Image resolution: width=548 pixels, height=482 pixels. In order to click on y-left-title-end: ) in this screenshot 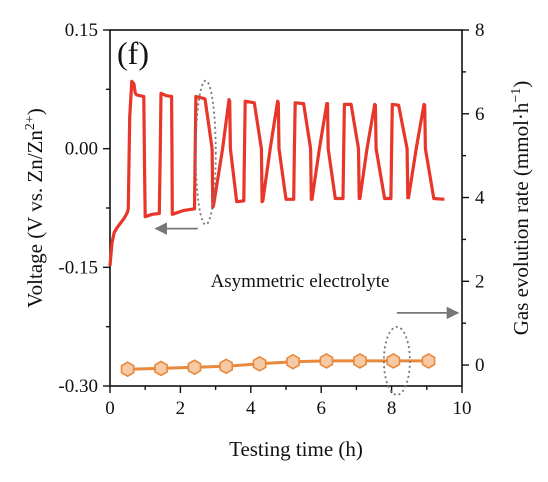, I will do `click(35, 111)`.